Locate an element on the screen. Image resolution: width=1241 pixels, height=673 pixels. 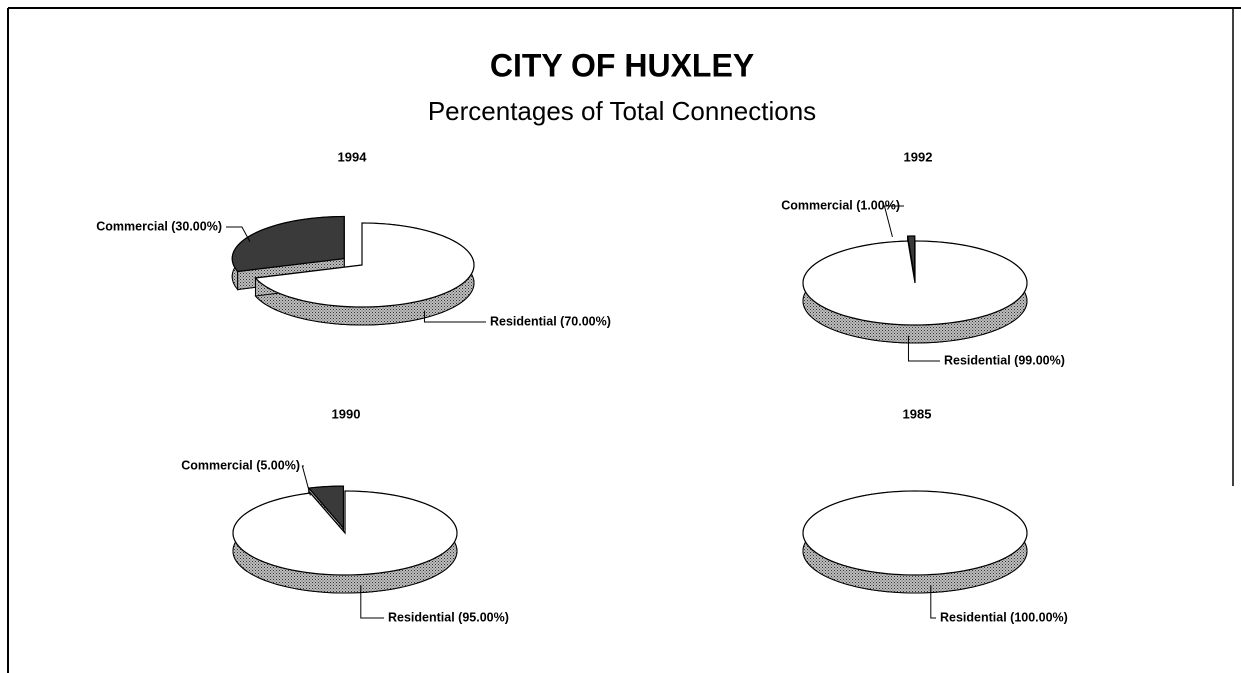
data-label: Residential (99.00%) is located at coordinates (1004, 360).